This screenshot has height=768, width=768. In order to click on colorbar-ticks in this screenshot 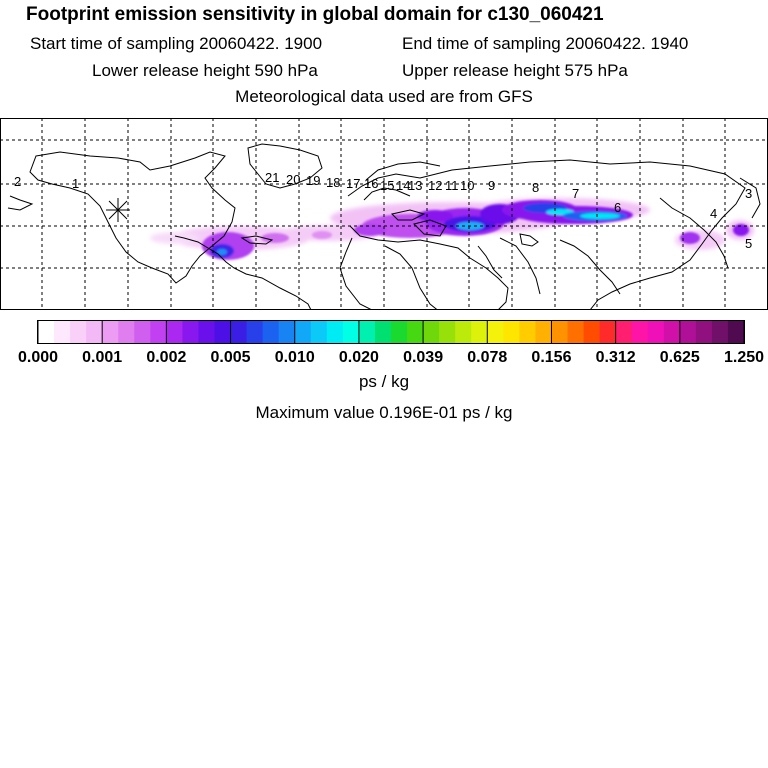, I will do `click(391, 332)`.